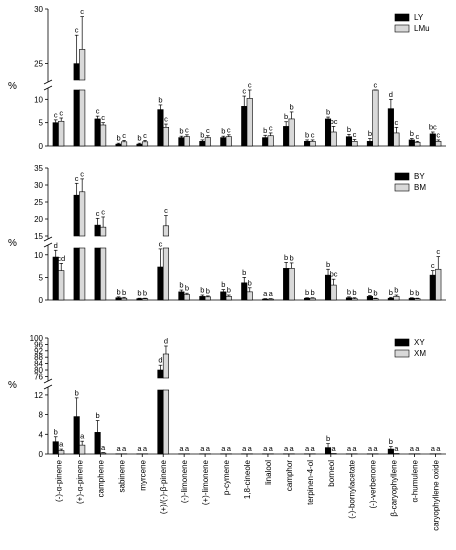 This screenshot has width=456, height=550. I want to click on y-tick-label: 25, so click(38, 202).